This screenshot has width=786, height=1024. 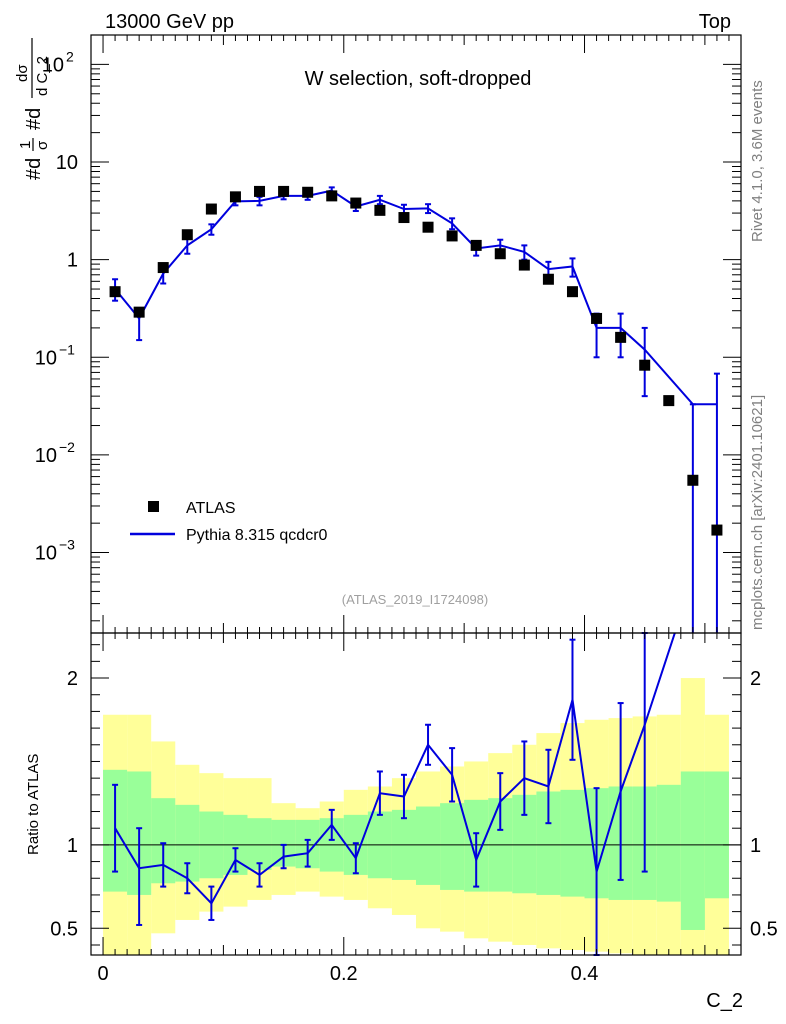 What do you see at coordinates (34, 169) in the screenshot?
I see `ylabel-d1: #d` at bounding box center [34, 169].